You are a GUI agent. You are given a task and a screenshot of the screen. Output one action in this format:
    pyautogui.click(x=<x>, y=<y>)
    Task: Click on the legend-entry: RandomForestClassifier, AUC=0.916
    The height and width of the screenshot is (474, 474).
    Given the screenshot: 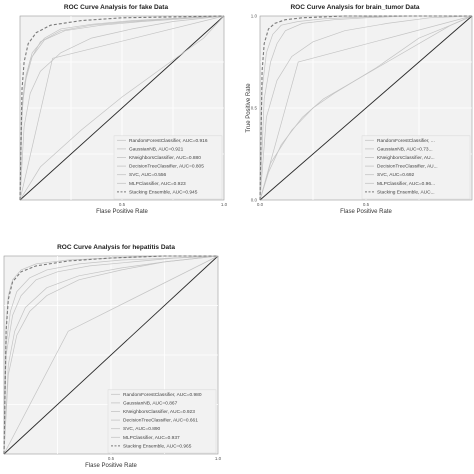 What is the action you would take?
    pyautogui.click(x=168, y=141)
    